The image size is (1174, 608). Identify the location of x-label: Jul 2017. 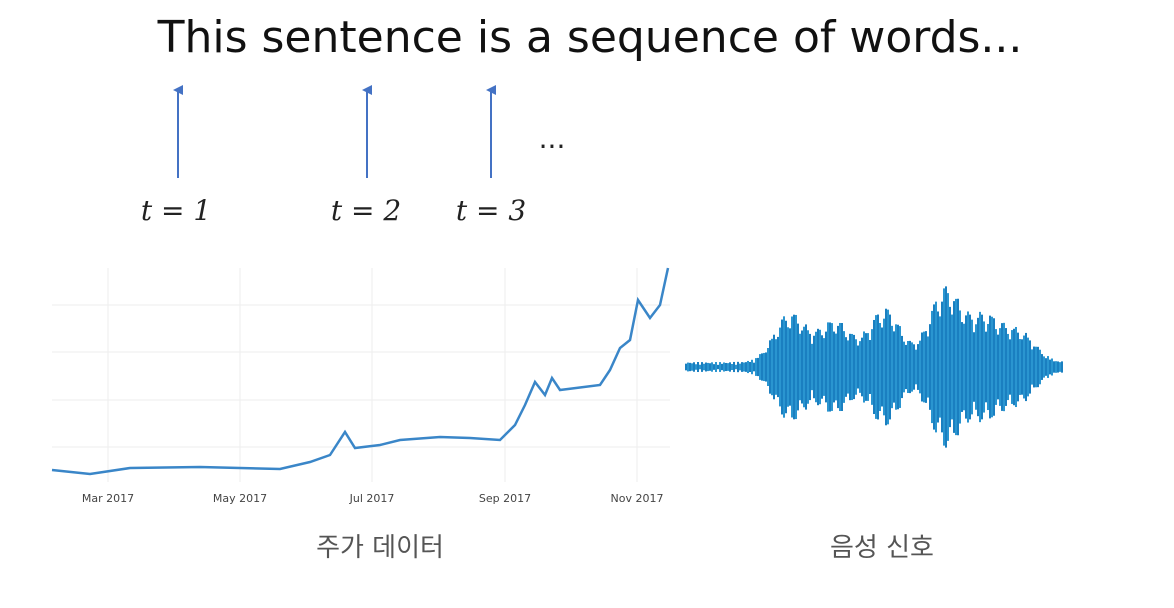
(372, 498).